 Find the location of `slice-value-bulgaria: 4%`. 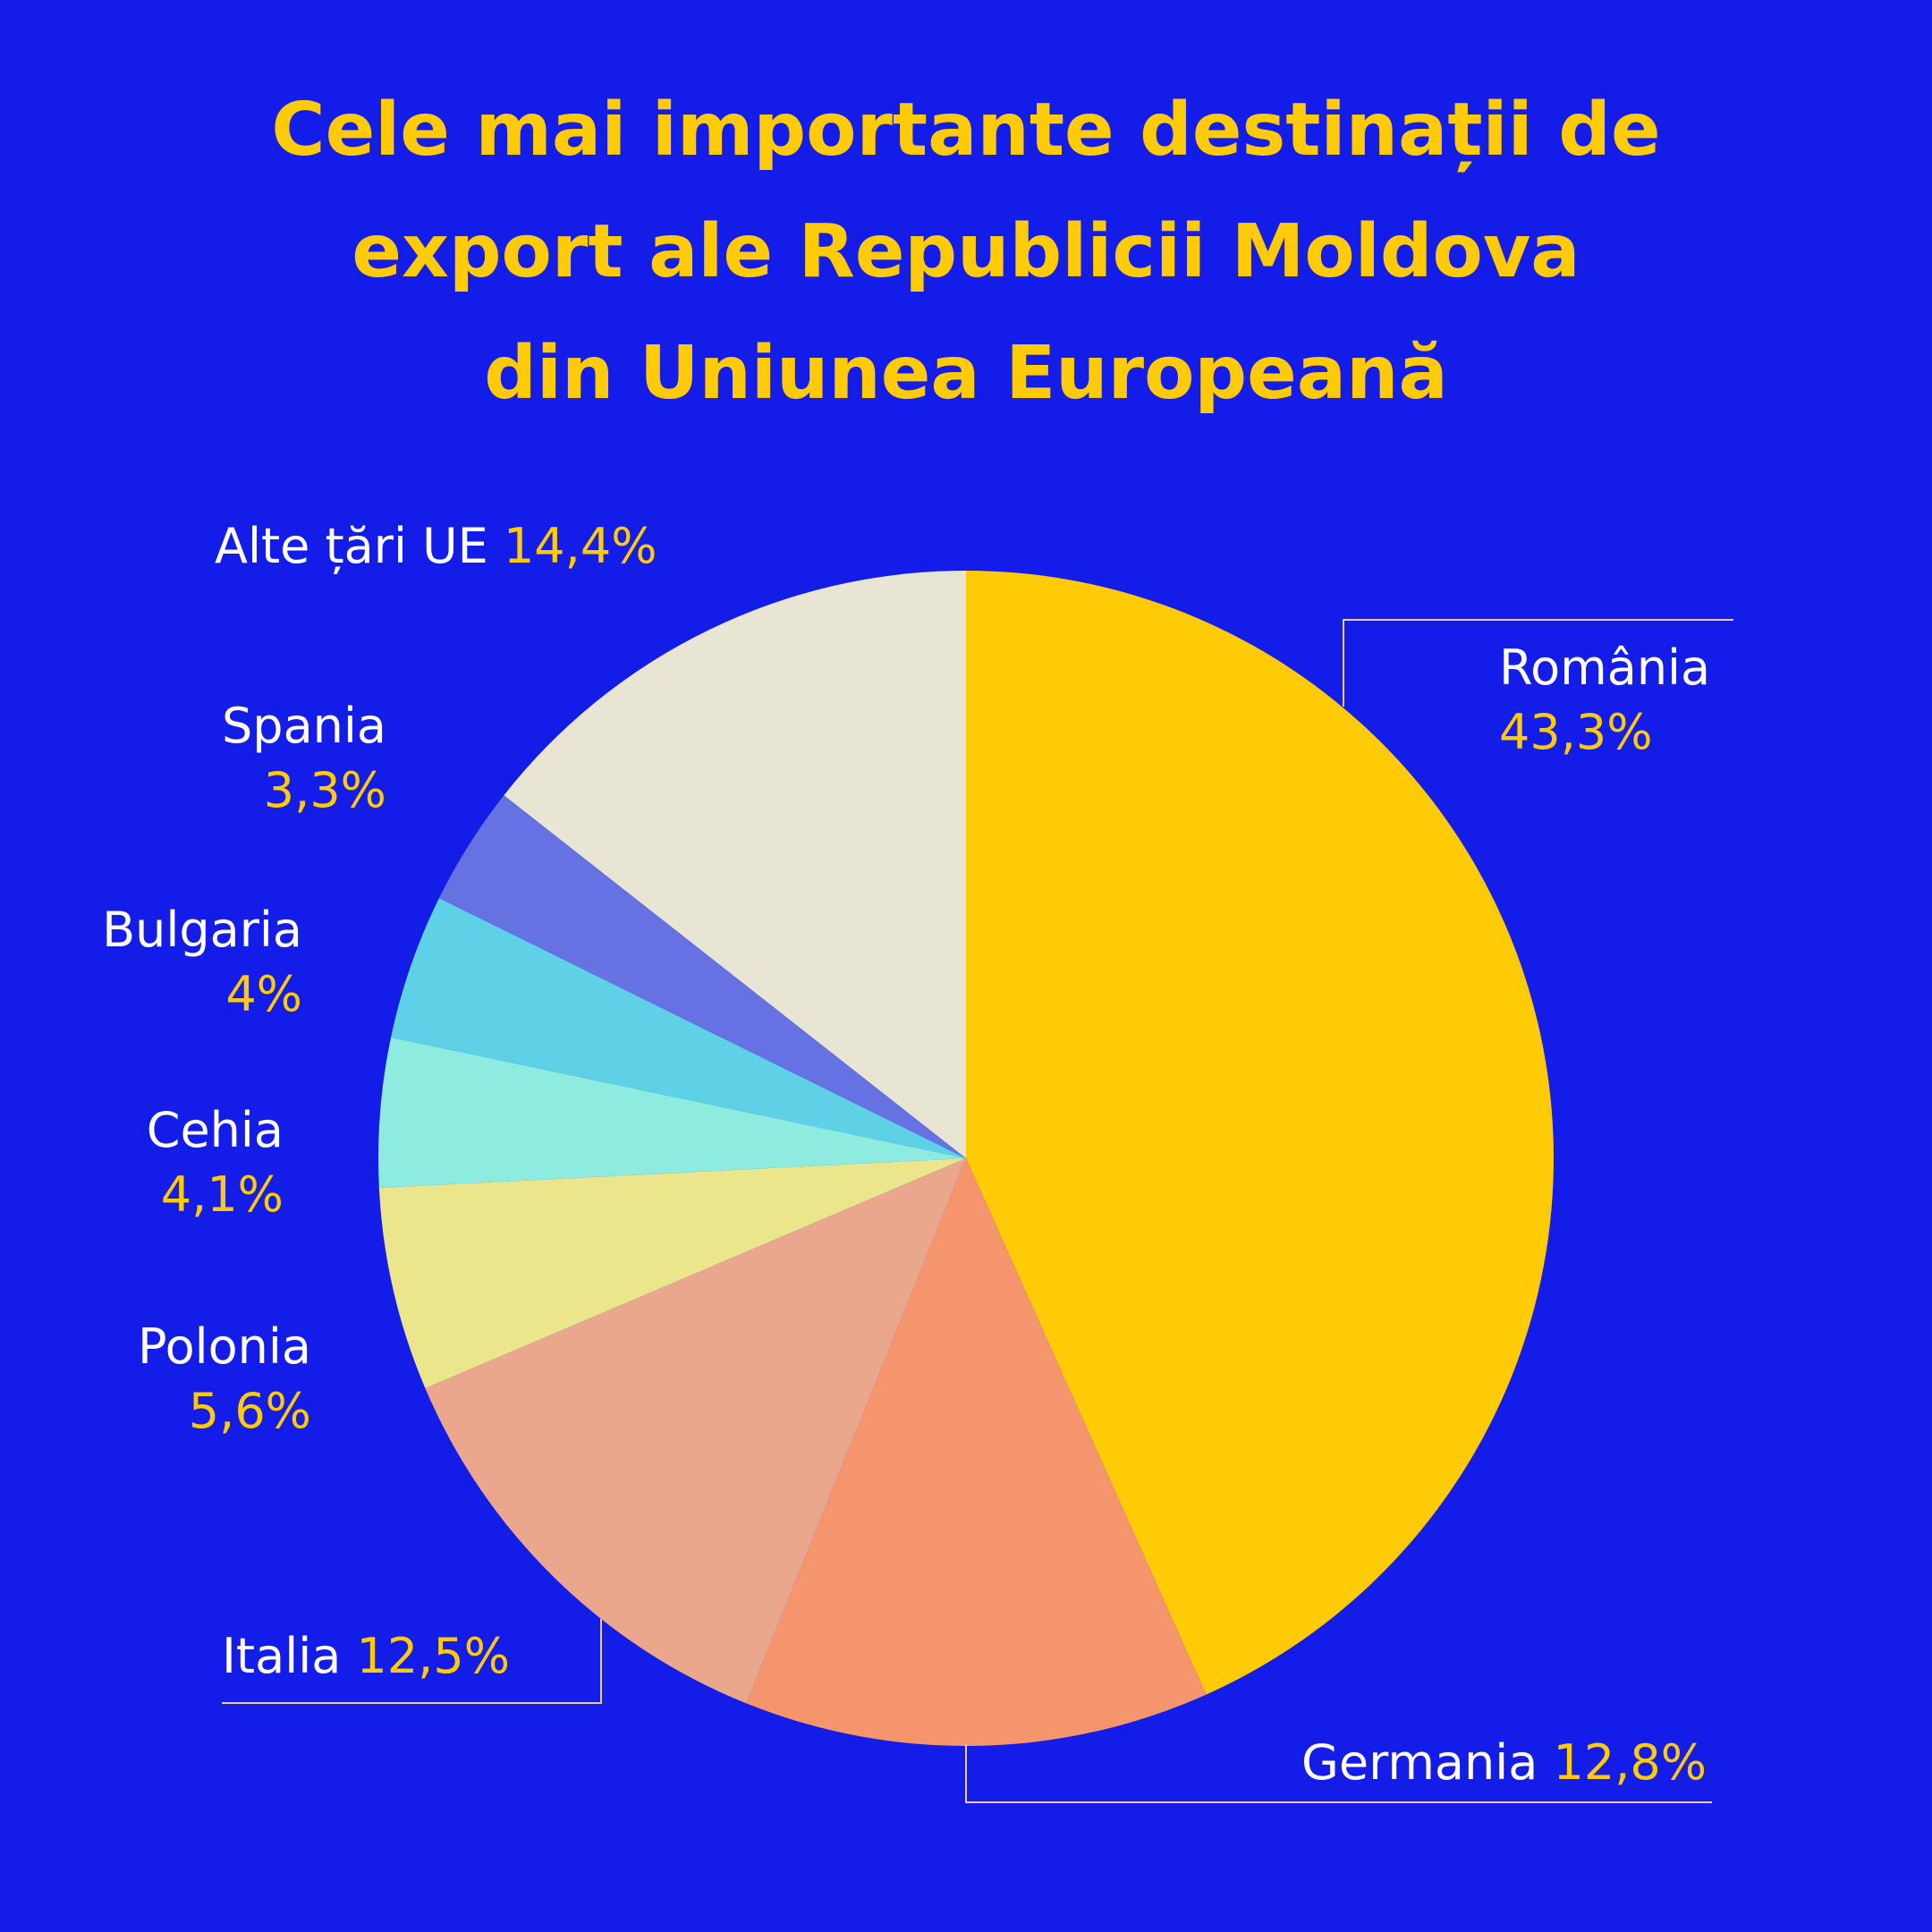

slice-value-bulgaria: 4% is located at coordinates (263, 994).